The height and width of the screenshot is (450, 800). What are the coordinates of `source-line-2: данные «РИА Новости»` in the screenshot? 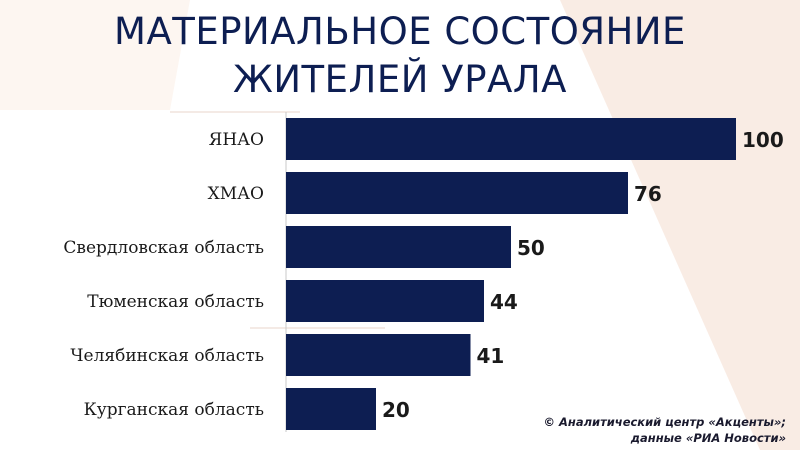 It's located at (708, 438).